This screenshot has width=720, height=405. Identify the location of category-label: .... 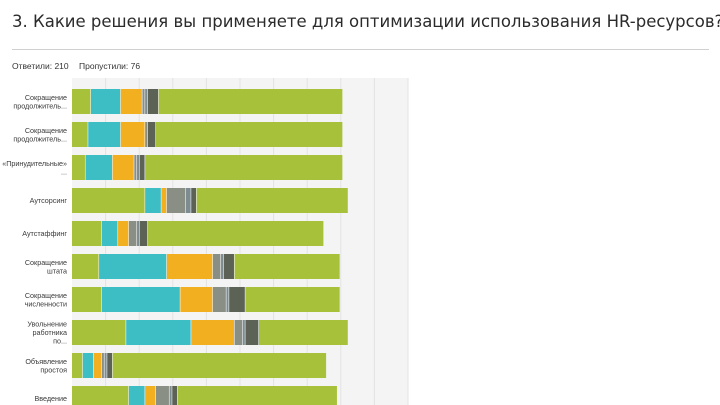
(64, 171).